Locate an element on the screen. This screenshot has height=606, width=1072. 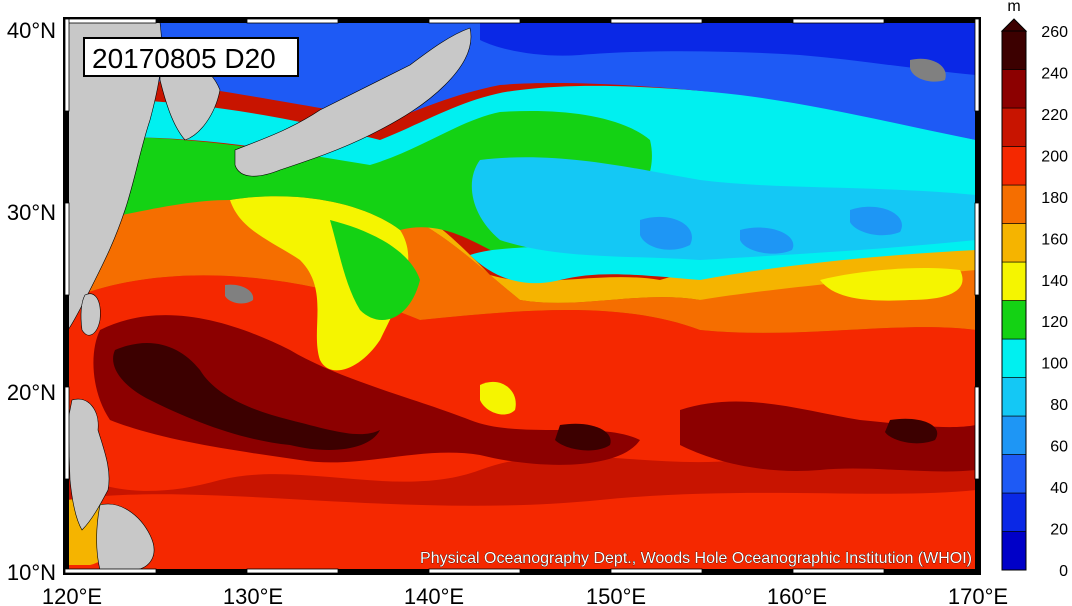
land-taiwan is located at coordinates (90, 314).